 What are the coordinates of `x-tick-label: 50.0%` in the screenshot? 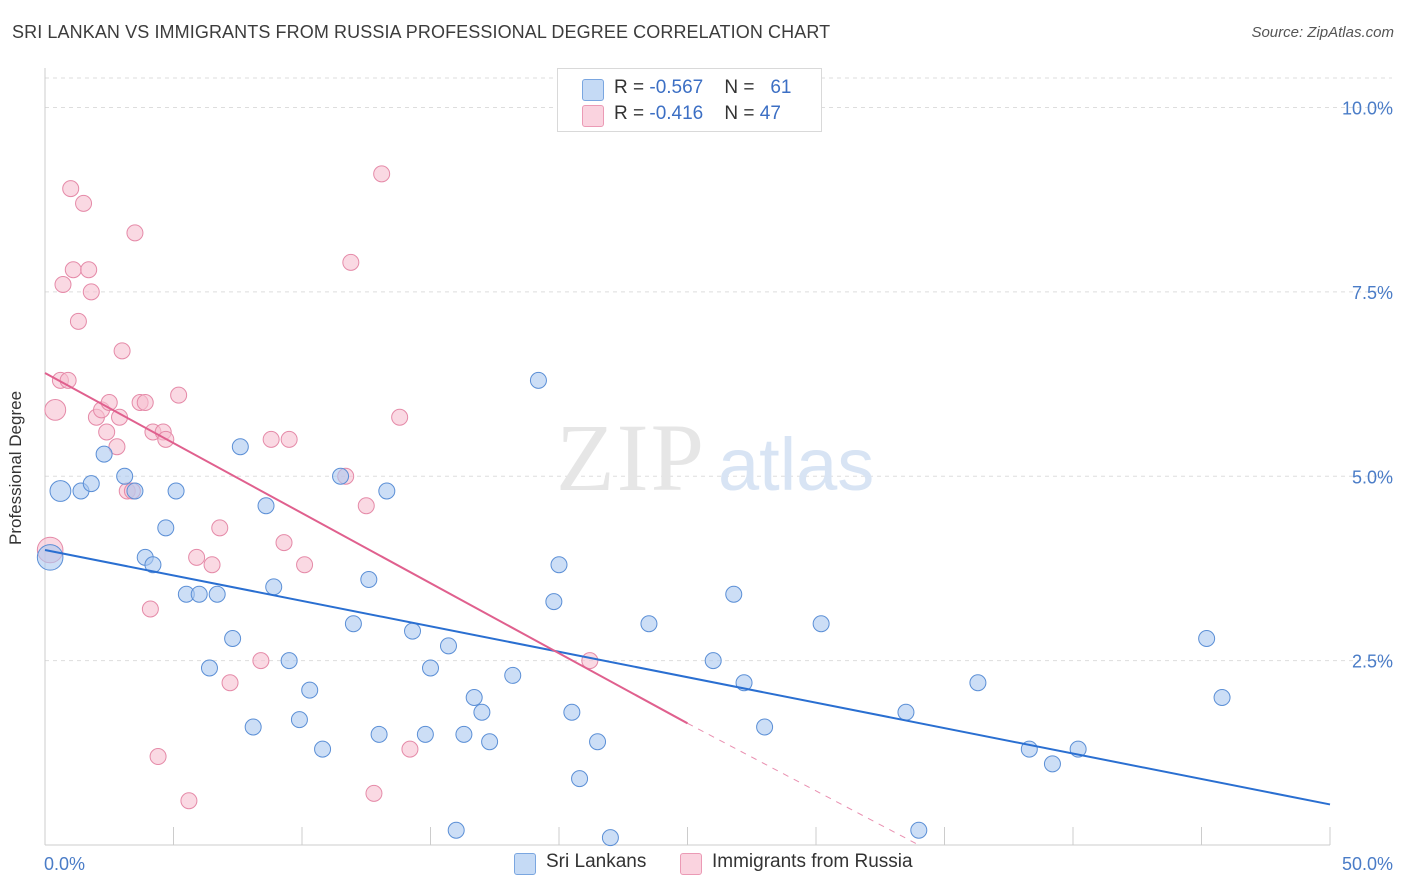 It's located at (1367, 864).